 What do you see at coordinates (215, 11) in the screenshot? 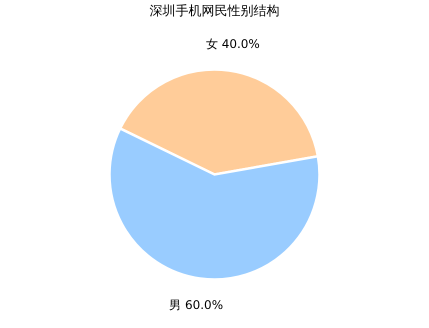
I see `chart-title: 深圳手机网民性别结构` at bounding box center [215, 11].